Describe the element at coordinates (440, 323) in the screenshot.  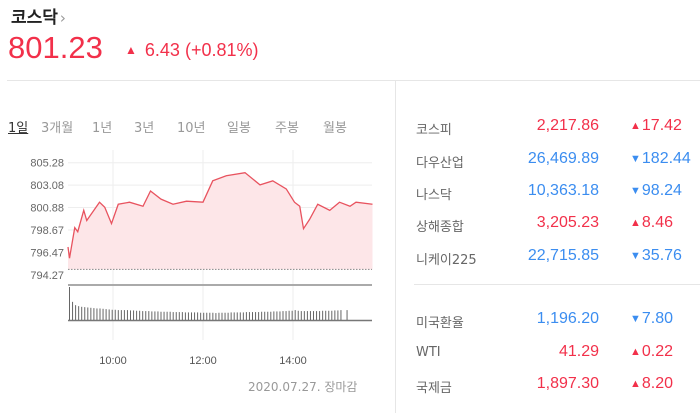
I see `market-row-name: 미국환율` at that location.